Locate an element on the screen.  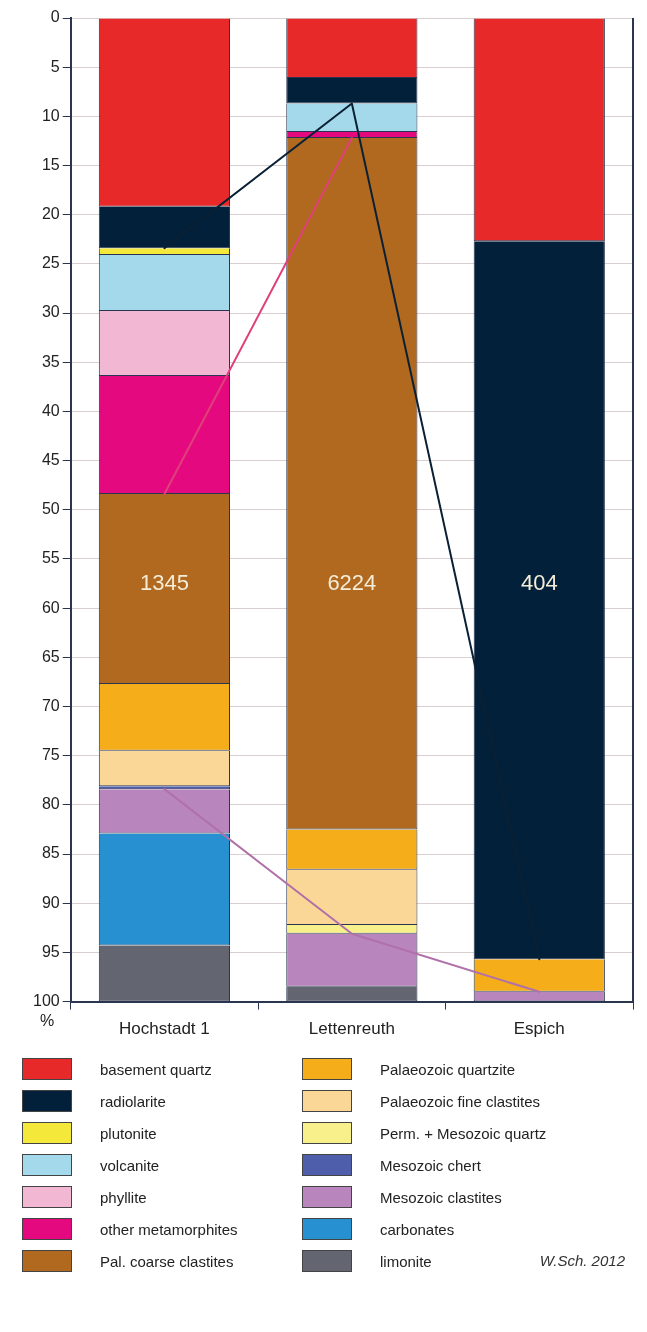
annotation: 1345 is located at coordinates (164, 582).